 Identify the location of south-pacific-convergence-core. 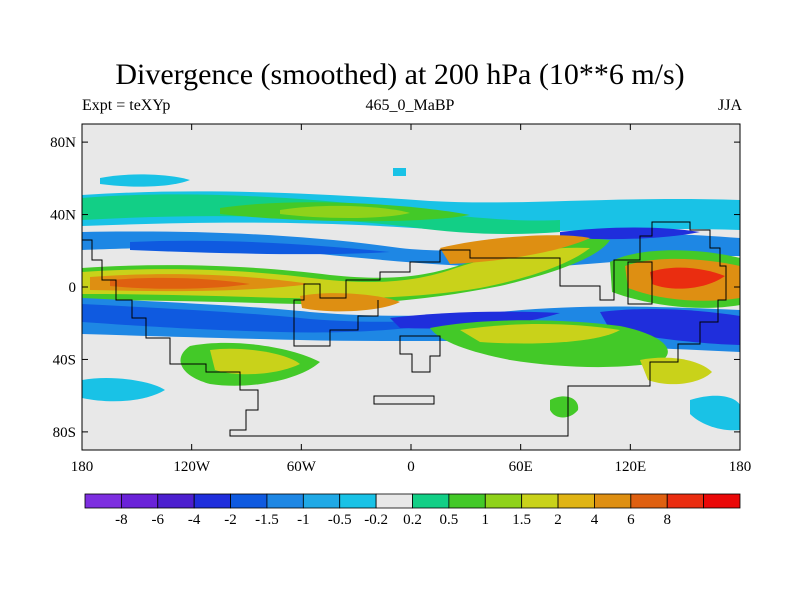
(670, 327).